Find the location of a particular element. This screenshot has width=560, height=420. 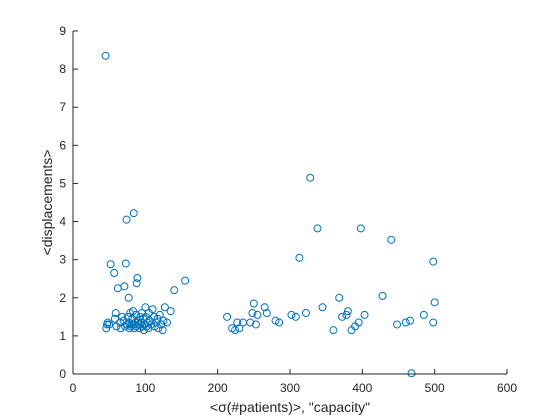

x-axis-label: <σ(#patients)>, "capacity" is located at coordinates (290, 407).